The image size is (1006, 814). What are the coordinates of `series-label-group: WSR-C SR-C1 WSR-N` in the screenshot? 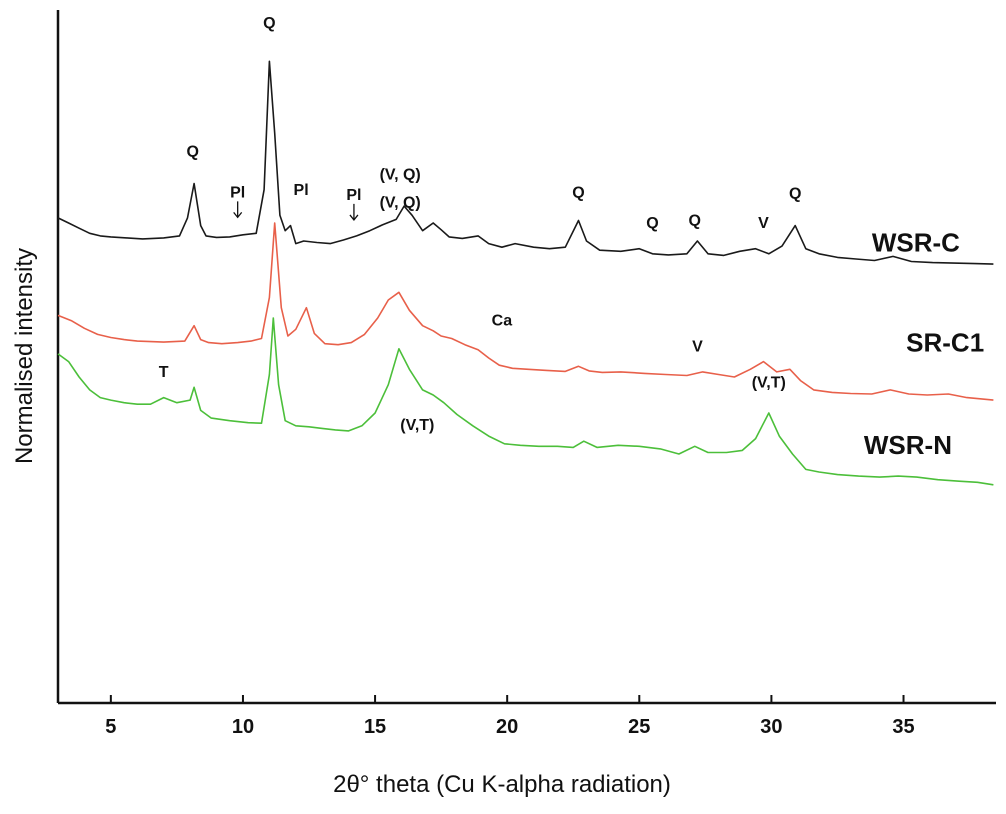 It's located at (924, 343).